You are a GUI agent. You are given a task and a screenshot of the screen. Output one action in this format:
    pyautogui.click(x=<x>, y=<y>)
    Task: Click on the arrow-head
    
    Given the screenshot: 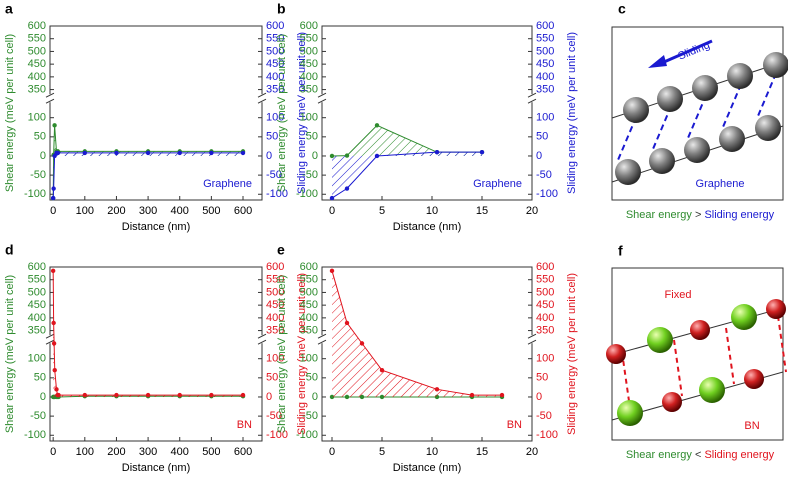 What is the action you would take?
    pyautogui.click(x=657, y=61)
    